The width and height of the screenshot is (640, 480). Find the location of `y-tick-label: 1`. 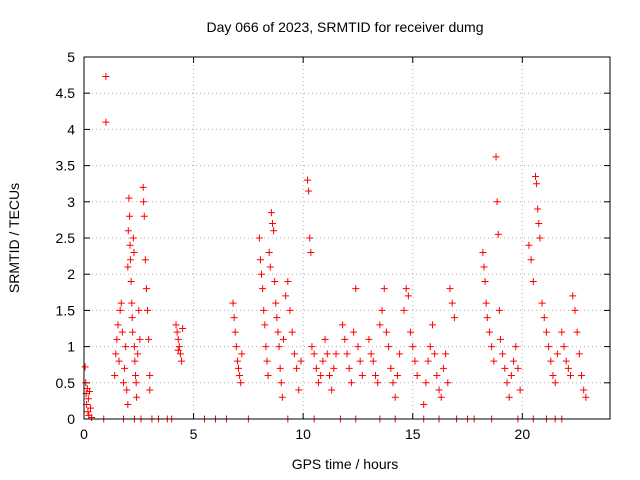

y-tick-label: 1 is located at coordinates (71, 347).